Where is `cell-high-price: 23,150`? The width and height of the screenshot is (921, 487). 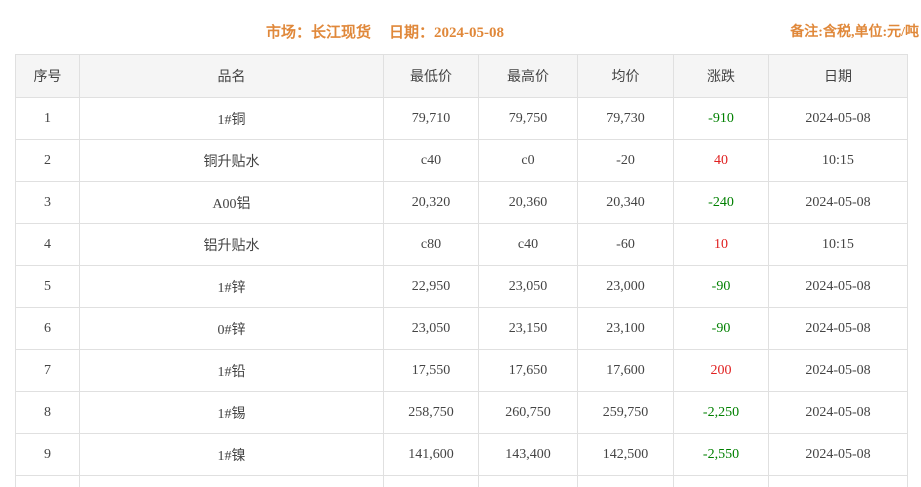
cell-high-price: 23,150 is located at coordinates (528, 328).